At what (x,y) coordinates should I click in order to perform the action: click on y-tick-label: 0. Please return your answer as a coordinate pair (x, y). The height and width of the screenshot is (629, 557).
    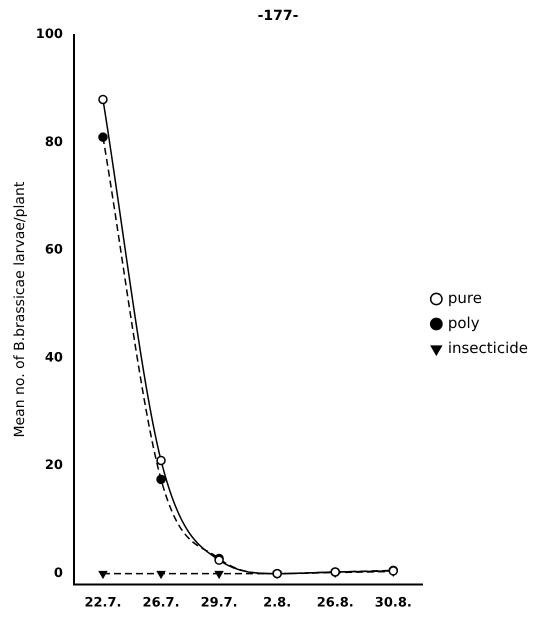
    Looking at the image, I should click on (58, 573).